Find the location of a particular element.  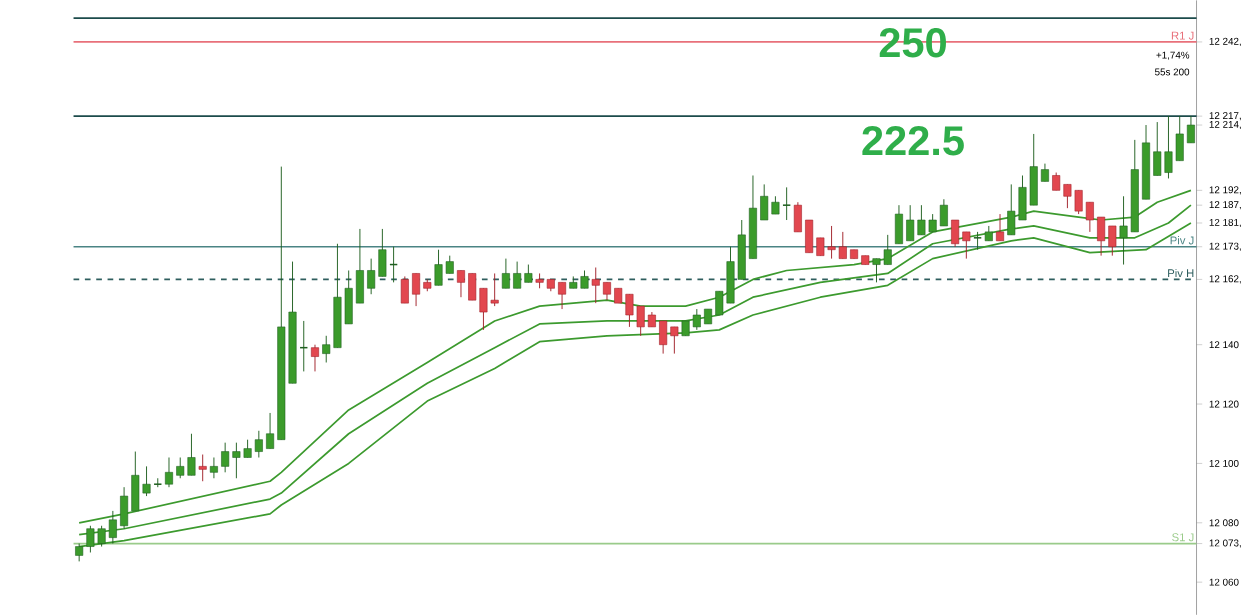

annotation: 222.5 is located at coordinates (913, 141).